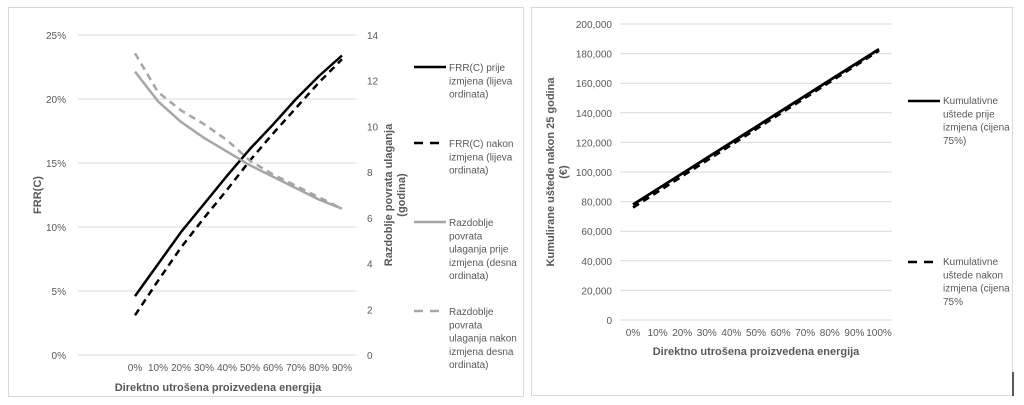  What do you see at coordinates (370, 265) in the screenshot?
I see `right-y-tick-label: 4` at bounding box center [370, 265].